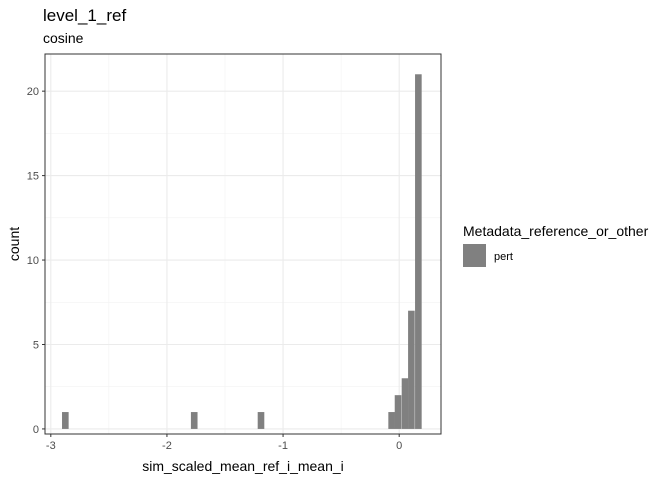  I want to click on y-tick-label: 15, so click(33, 177).